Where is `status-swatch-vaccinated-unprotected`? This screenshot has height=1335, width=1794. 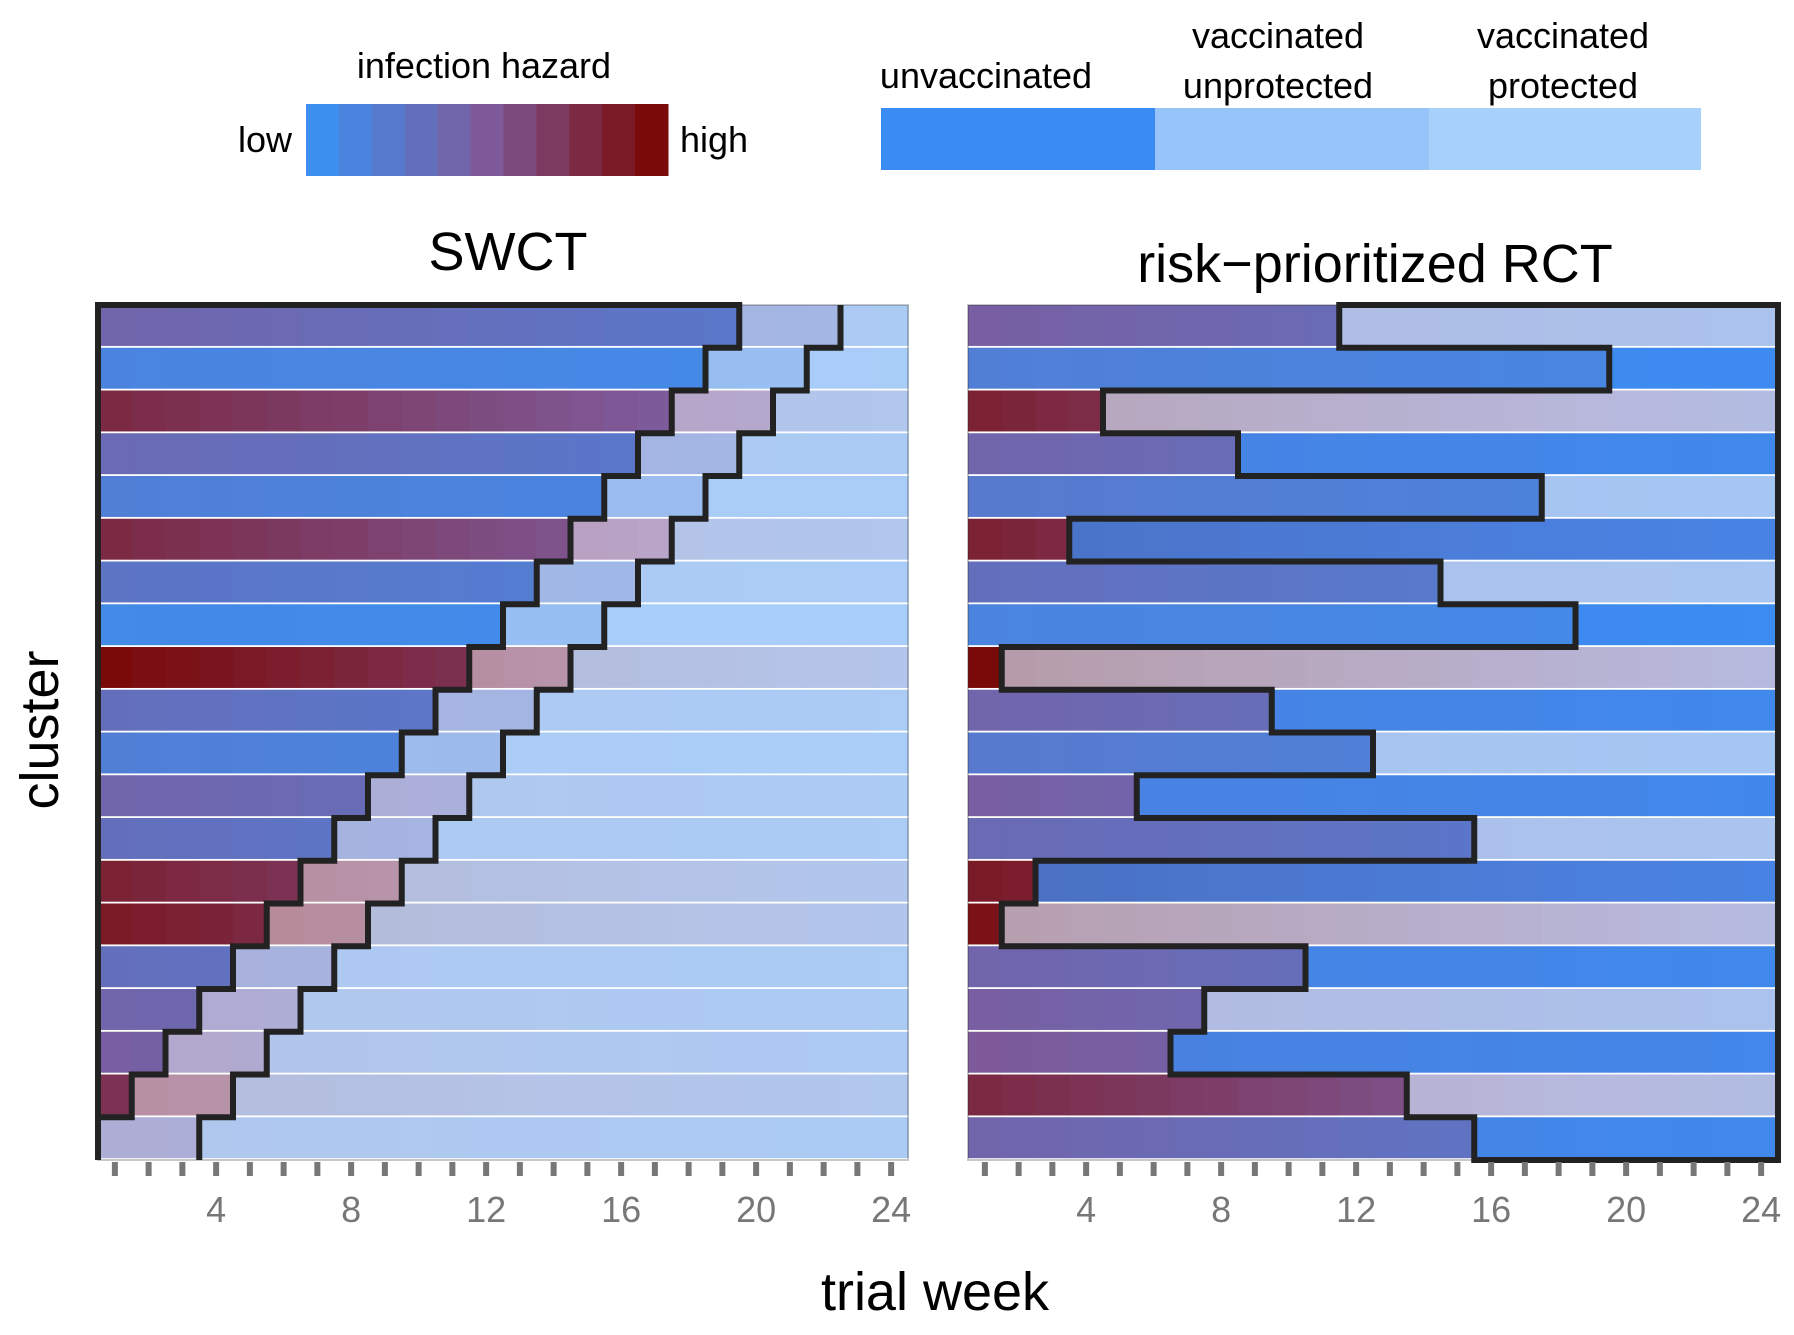
status-swatch-vaccinated-unprotected is located at coordinates (1292, 139).